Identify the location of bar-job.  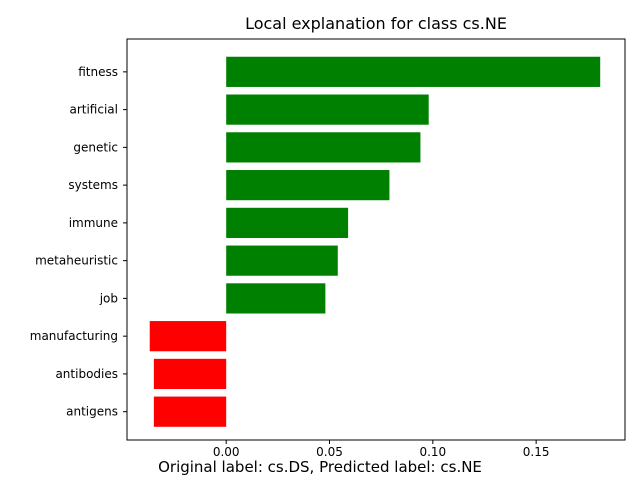
(276, 298).